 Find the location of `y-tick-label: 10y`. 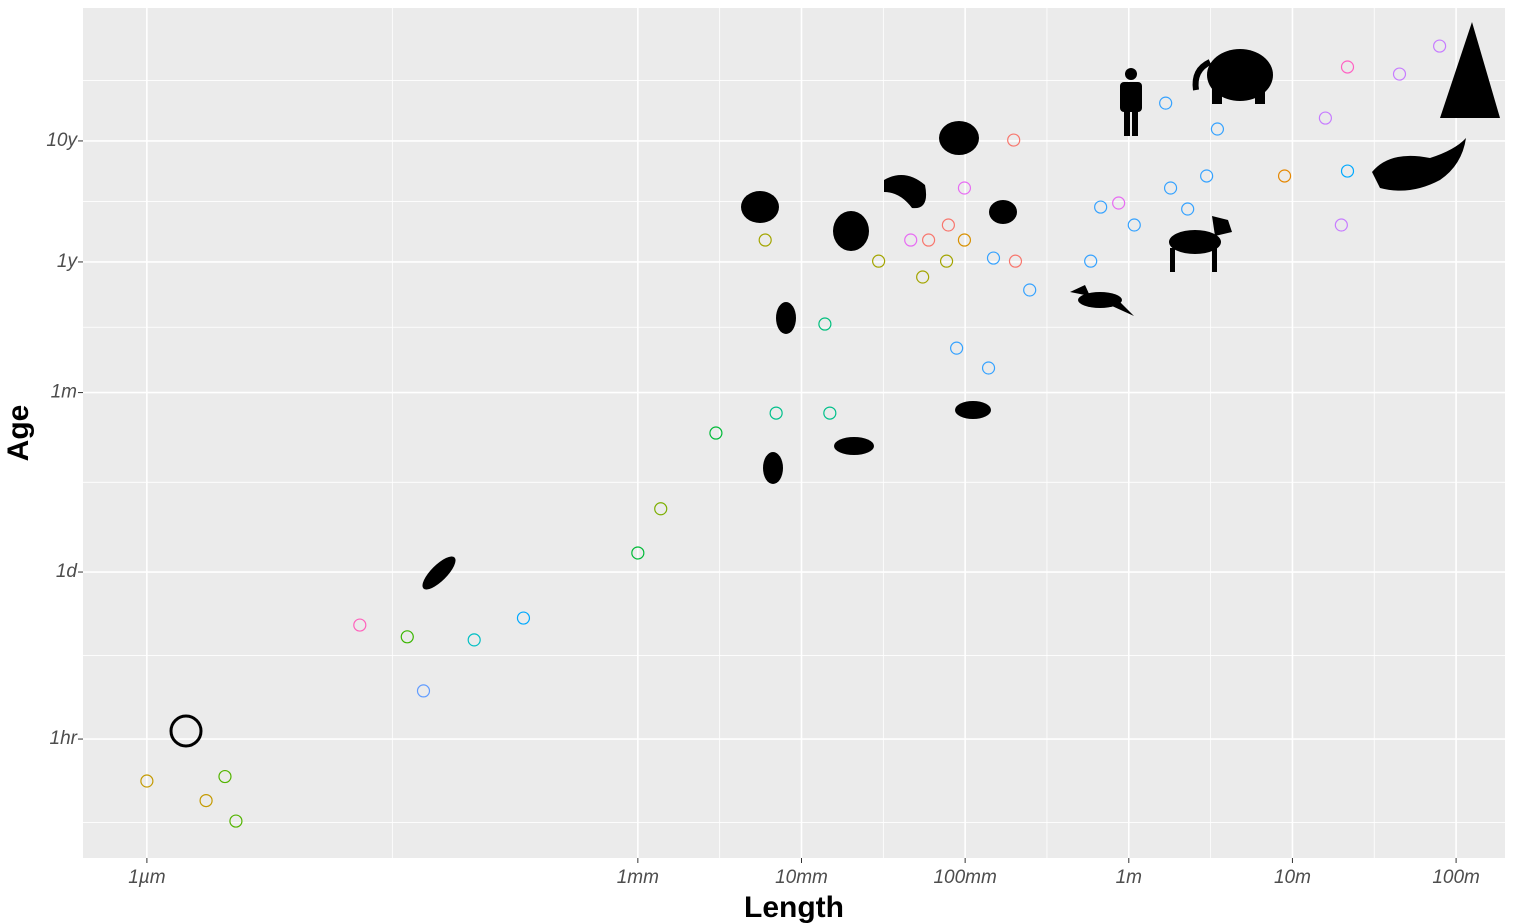

y-tick-label: 10y is located at coordinates (62, 140).